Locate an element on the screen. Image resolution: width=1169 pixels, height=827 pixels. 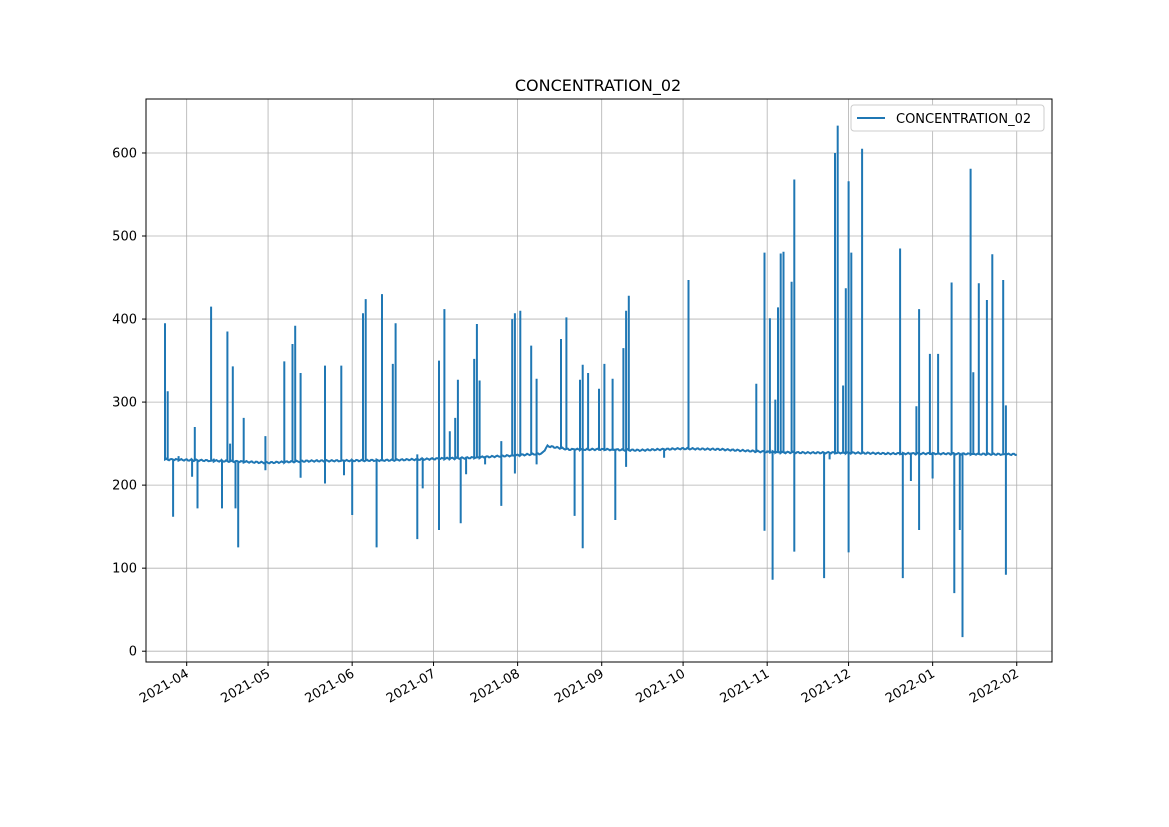
y-tick-label: 200 is located at coordinates (124, 486).